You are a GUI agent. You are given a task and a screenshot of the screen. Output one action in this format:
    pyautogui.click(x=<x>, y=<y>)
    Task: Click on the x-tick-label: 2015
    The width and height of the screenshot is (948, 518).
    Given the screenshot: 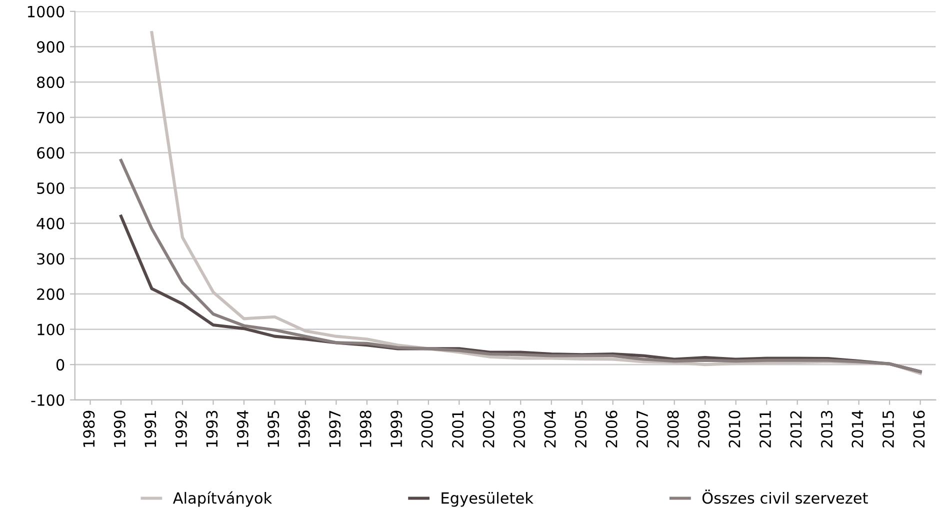 What is the action you would take?
    pyautogui.click(x=888, y=429)
    